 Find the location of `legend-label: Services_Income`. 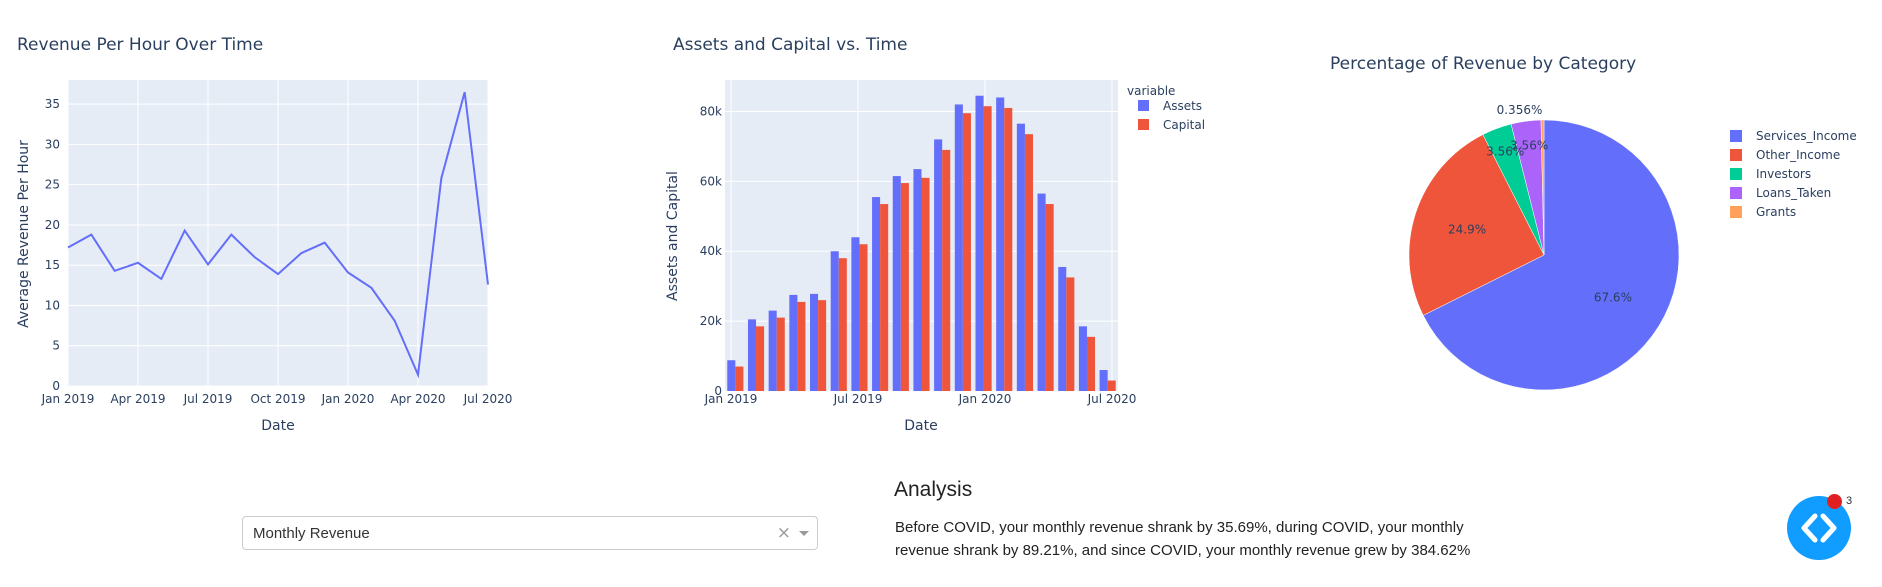

legend-label: Services_Income is located at coordinates (1806, 136).